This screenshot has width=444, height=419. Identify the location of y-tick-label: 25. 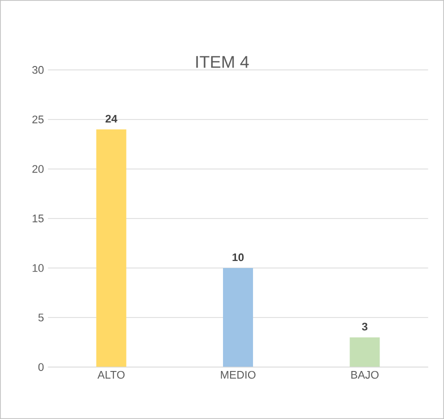
(38, 120).